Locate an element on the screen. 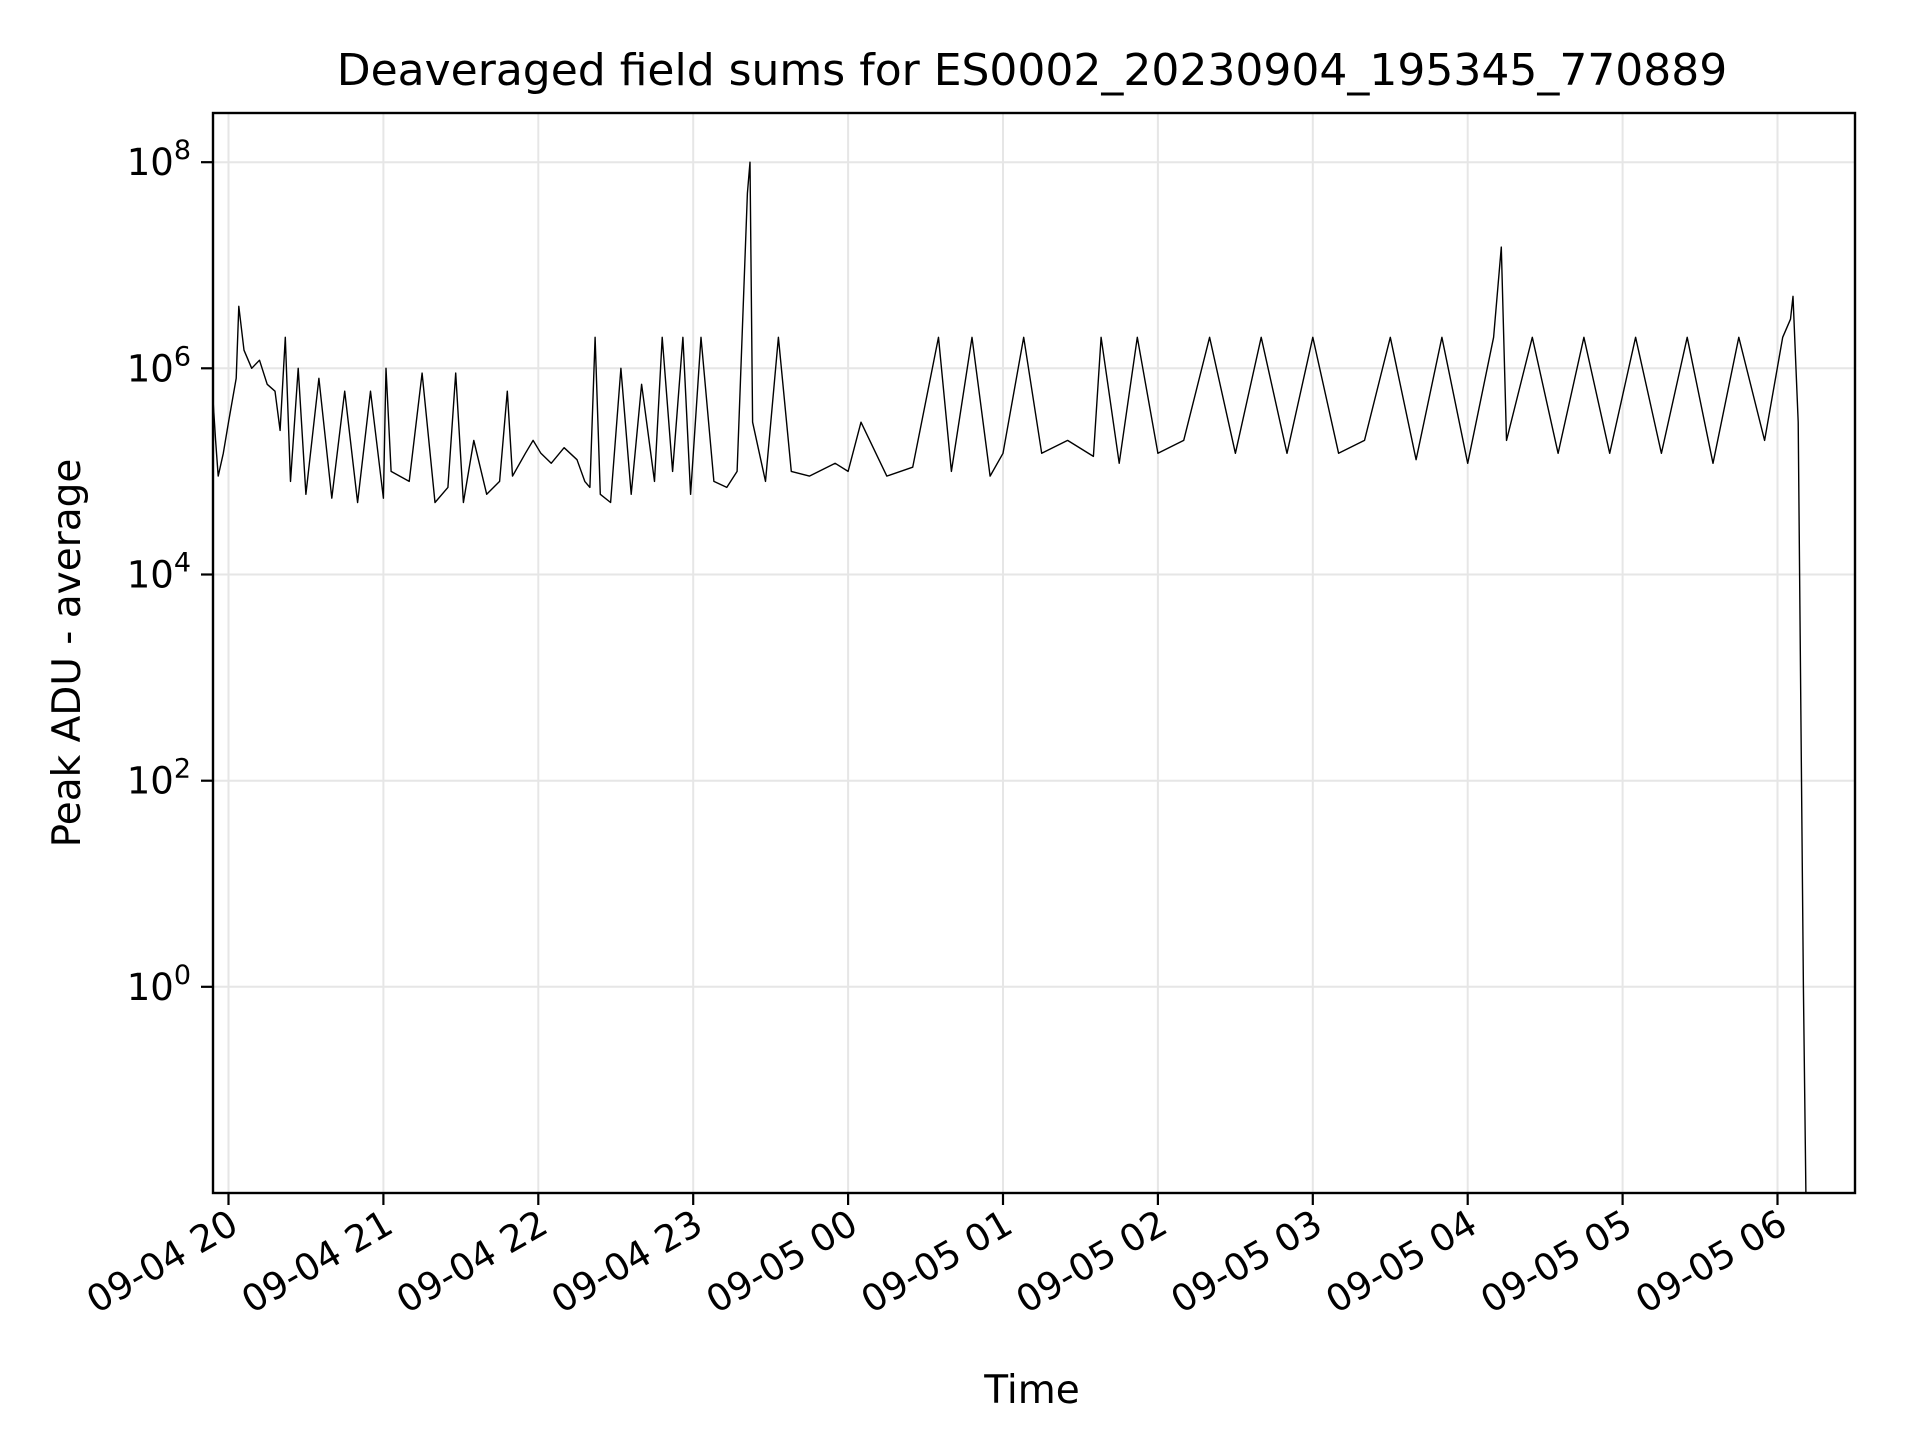  x-tick-label: 09-05 02 is located at coordinates (1092, 1262).